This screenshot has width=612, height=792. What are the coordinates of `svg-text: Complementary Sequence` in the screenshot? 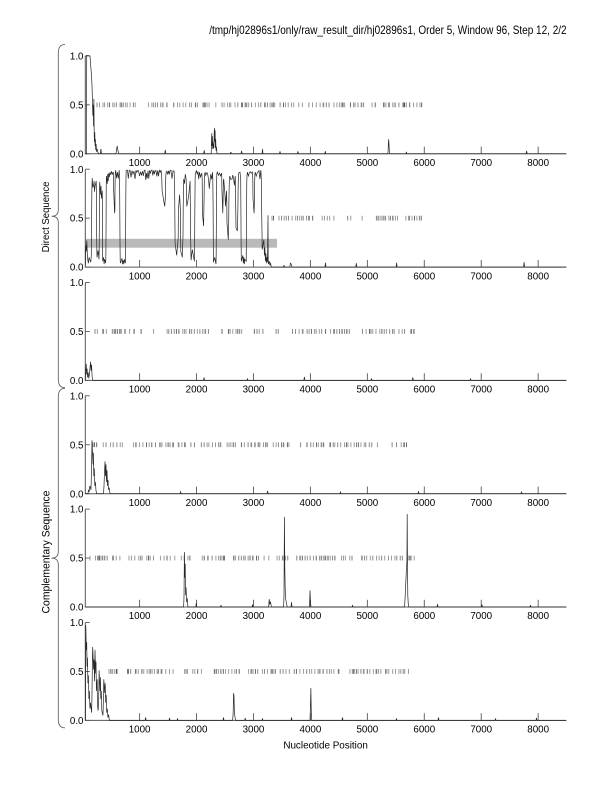 It's located at (47, 552).